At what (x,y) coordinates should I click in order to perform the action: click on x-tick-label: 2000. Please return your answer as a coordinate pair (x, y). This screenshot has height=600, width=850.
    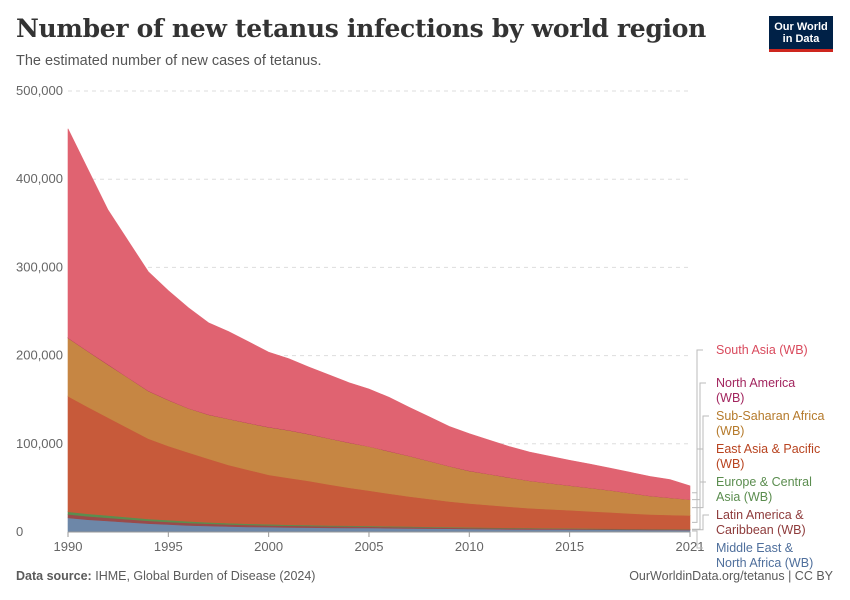
    Looking at the image, I should click on (268, 546).